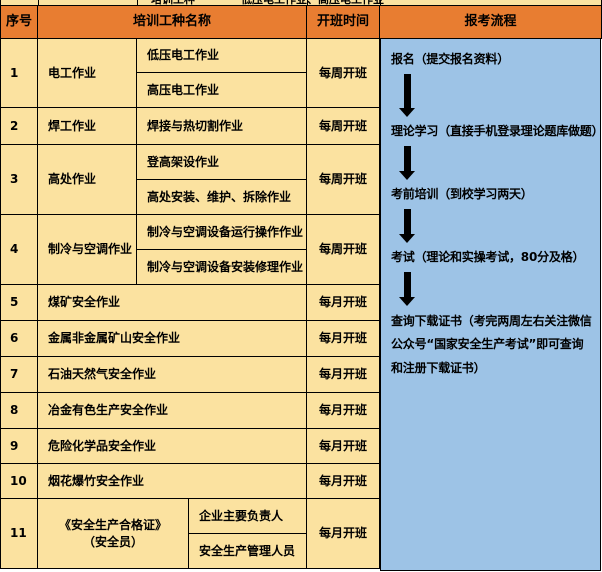  I want to click on category-cell: 电工作业, so click(87, 73).